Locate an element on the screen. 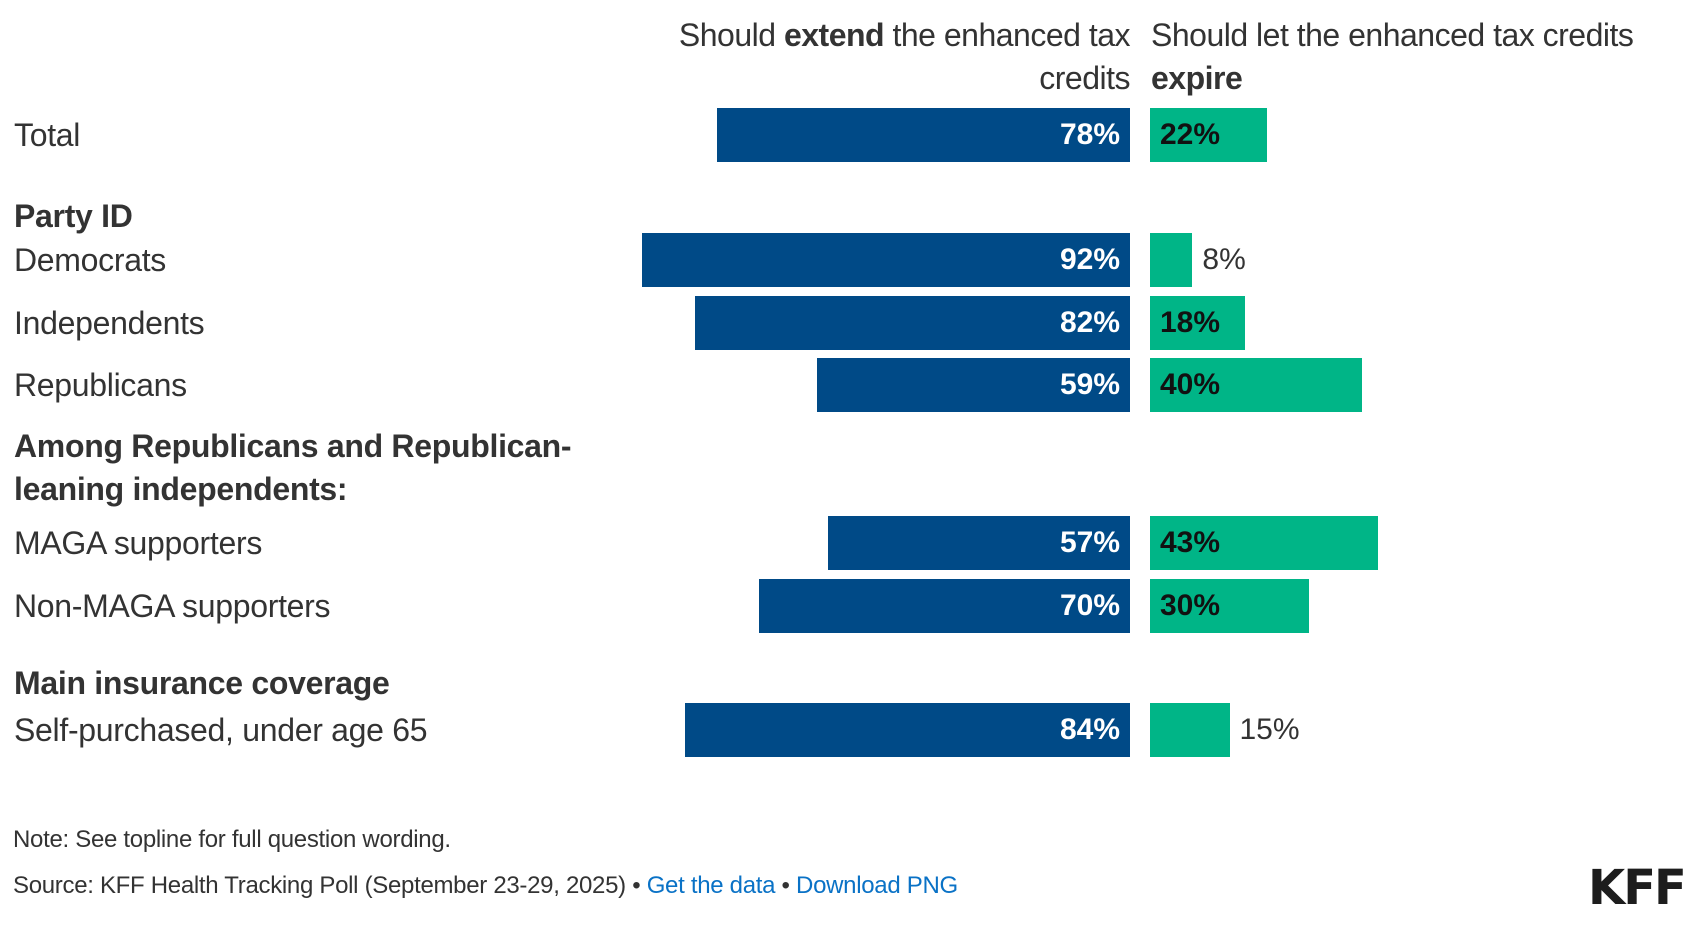 The width and height of the screenshot is (1684, 931). data-label-extend: 70% is located at coordinates (1089, 605).